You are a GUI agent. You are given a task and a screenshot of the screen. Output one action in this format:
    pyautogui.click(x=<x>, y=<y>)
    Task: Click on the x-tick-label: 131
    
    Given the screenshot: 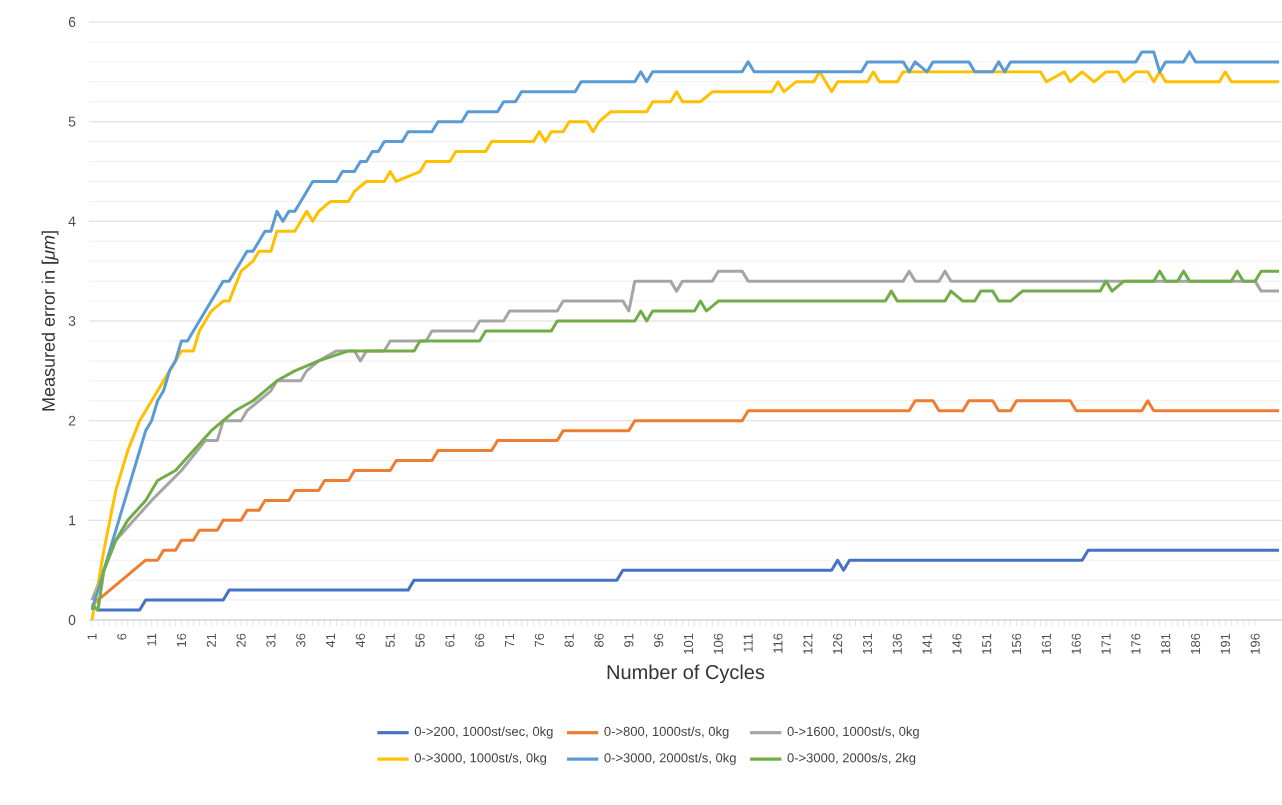 What is the action you would take?
    pyautogui.click(x=867, y=643)
    